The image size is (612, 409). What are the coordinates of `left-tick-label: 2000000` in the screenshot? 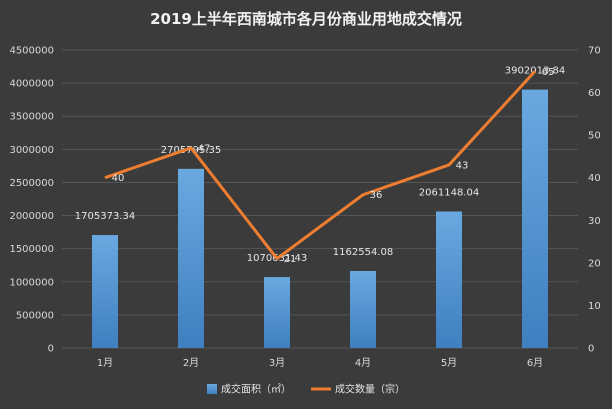 It's located at (31, 216).